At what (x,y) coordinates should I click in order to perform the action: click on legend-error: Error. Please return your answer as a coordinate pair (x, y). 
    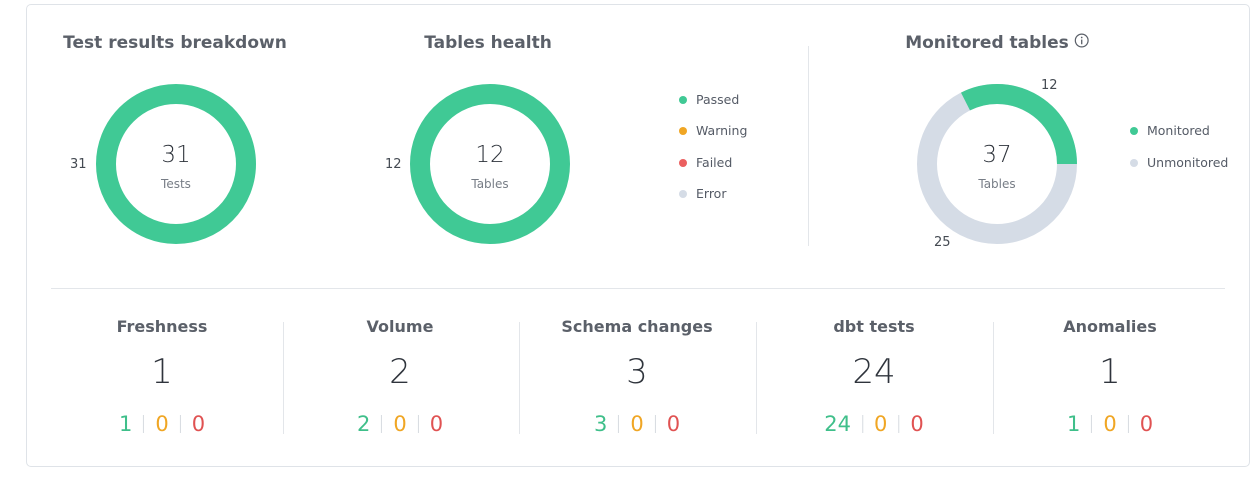
    Looking at the image, I should click on (702, 193).